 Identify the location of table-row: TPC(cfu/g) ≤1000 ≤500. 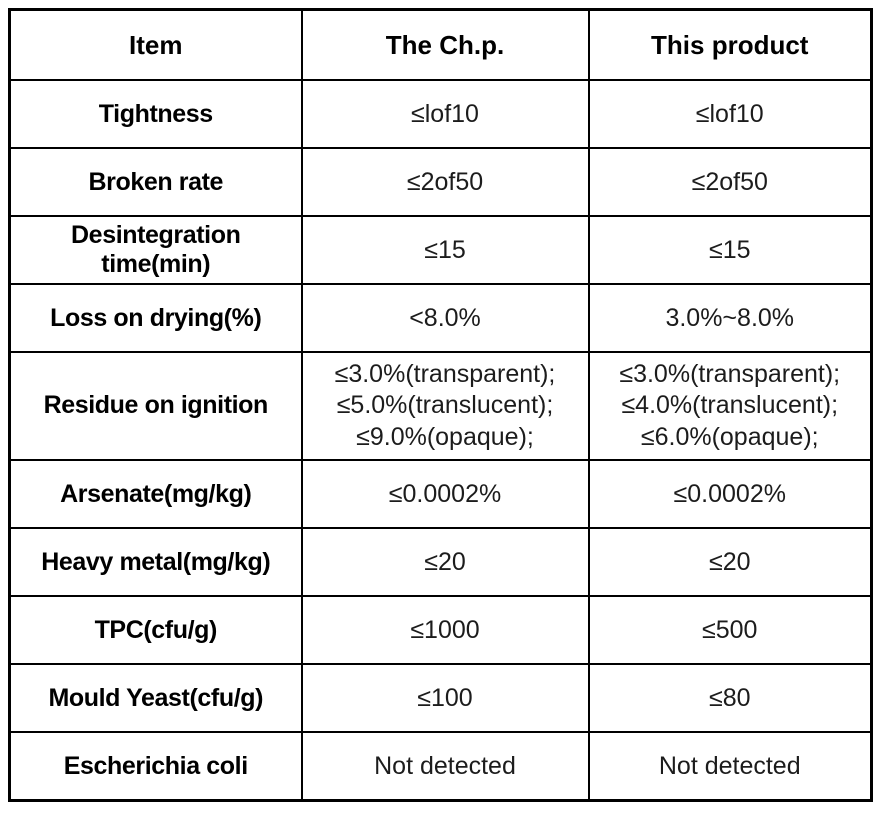
(440, 630).